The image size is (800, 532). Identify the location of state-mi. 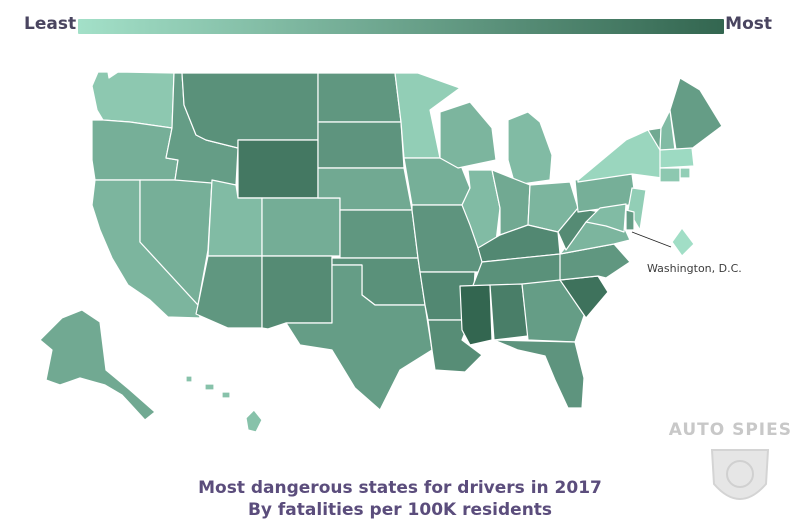
(530, 148).